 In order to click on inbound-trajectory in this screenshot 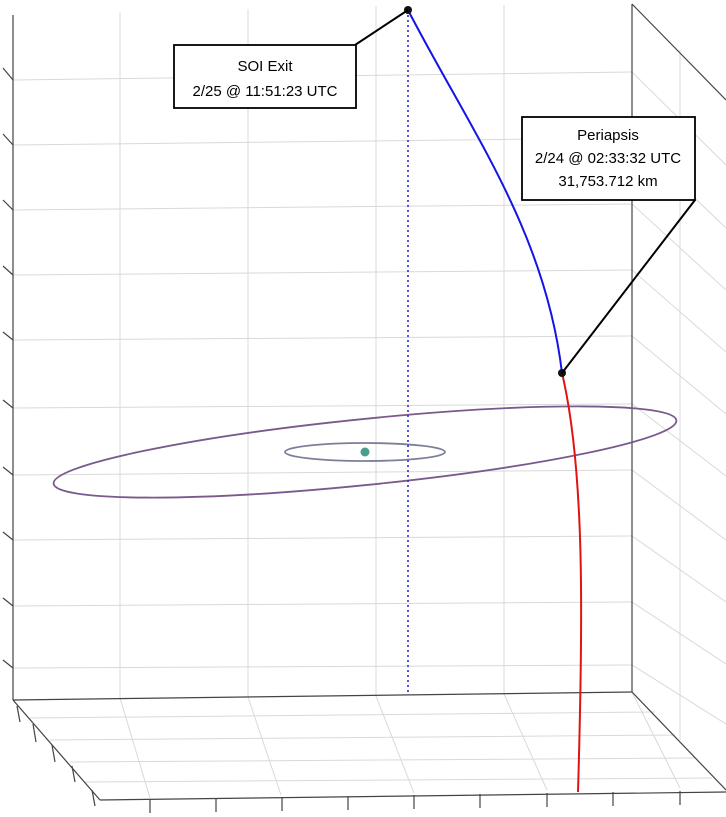, I will do `click(572, 582)`.